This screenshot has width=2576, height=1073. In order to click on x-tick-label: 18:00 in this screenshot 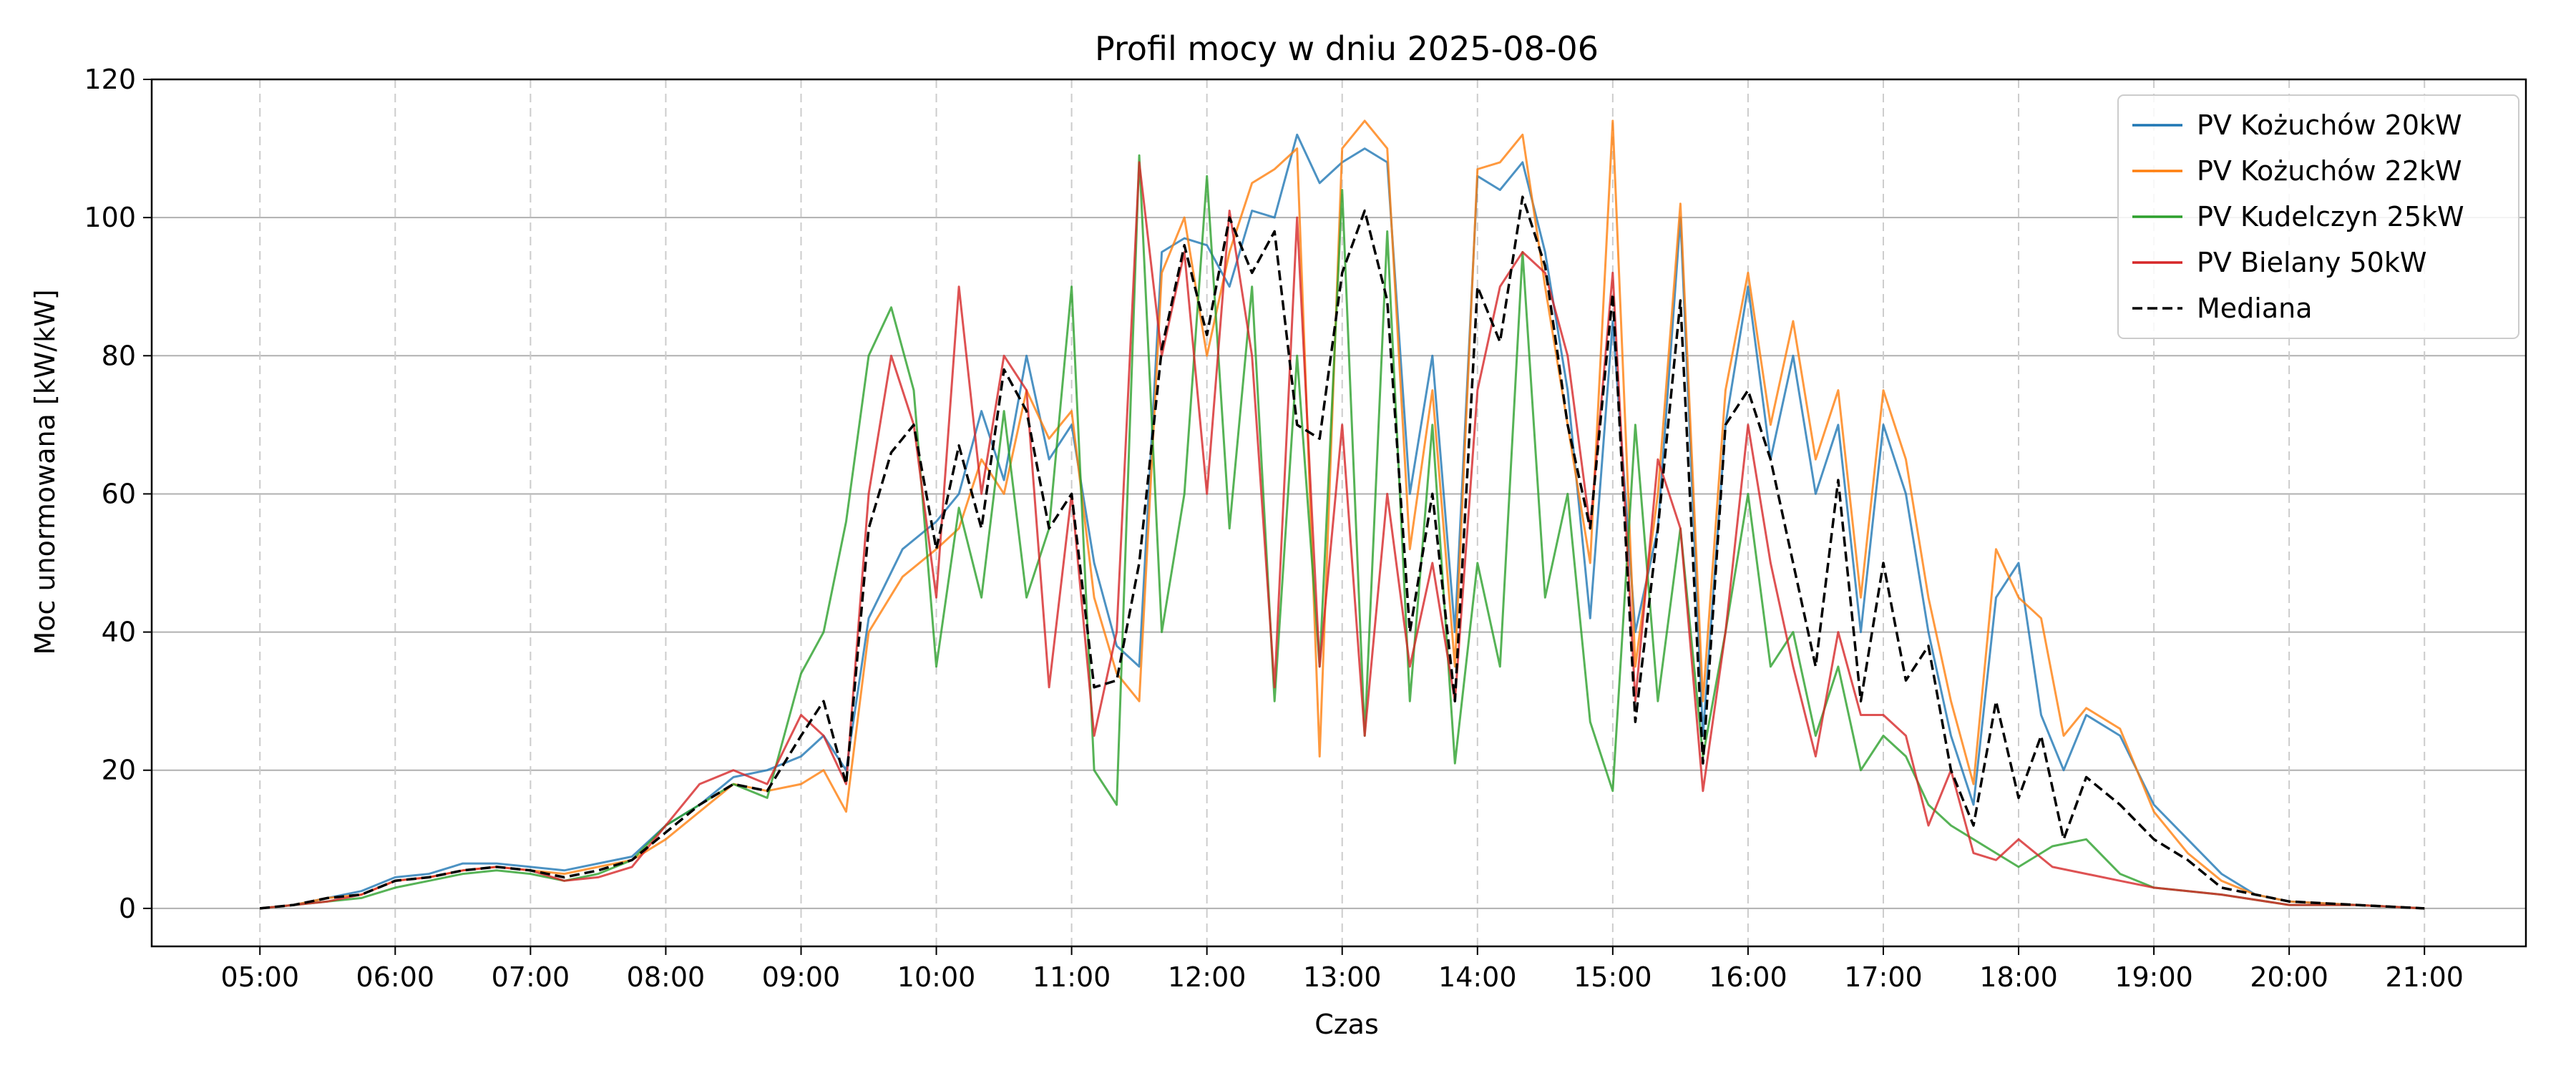, I will do `click(2018, 977)`.